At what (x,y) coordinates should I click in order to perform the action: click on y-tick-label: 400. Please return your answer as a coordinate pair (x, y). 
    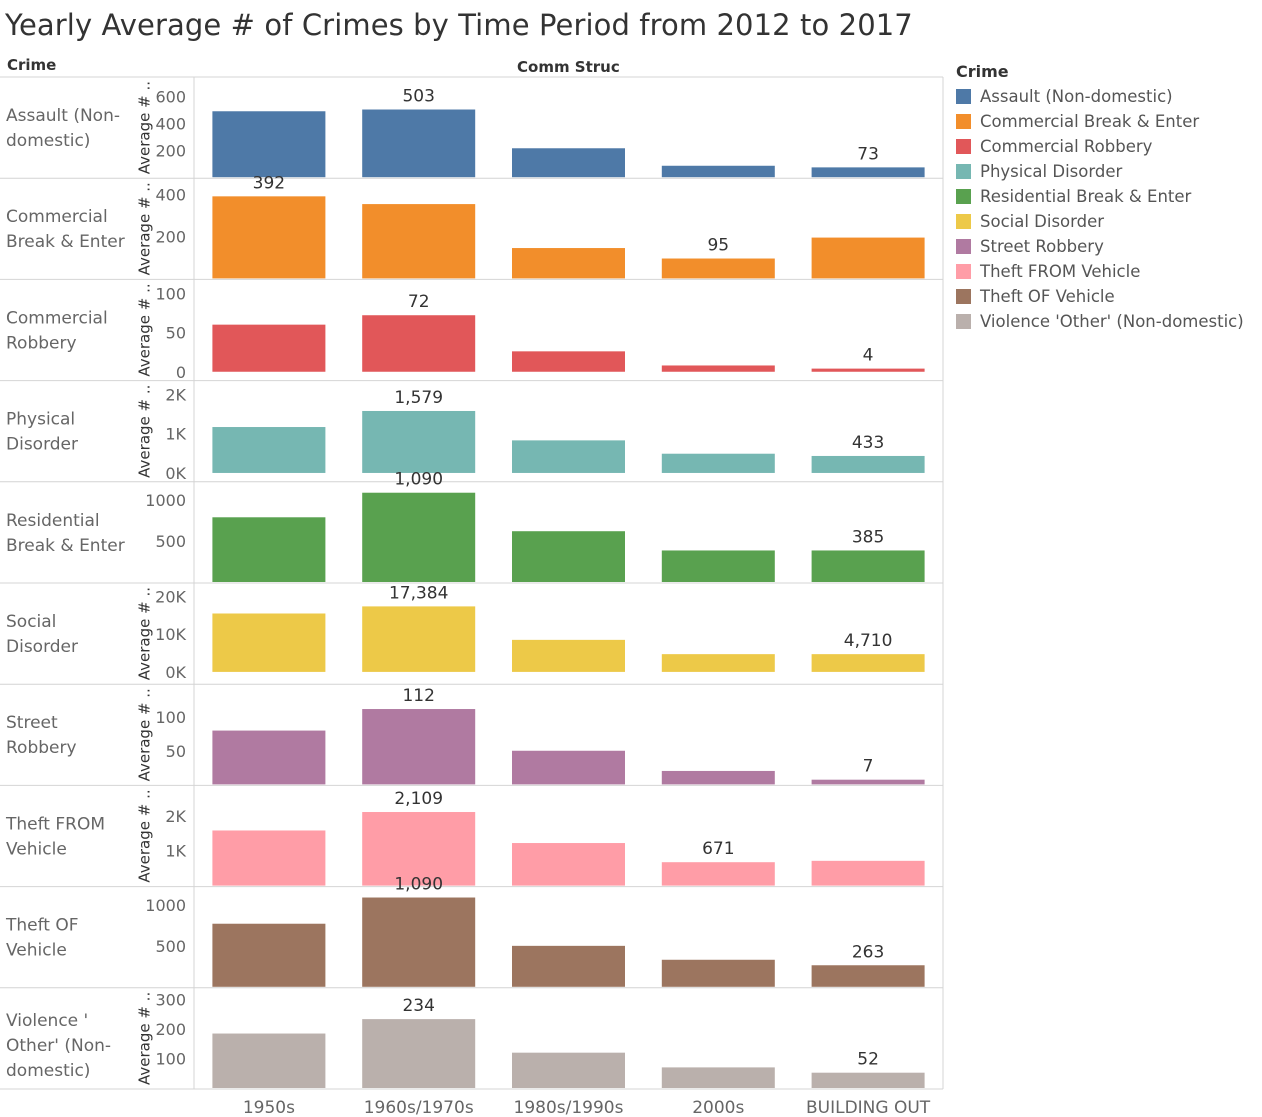
    Looking at the image, I should click on (170, 123).